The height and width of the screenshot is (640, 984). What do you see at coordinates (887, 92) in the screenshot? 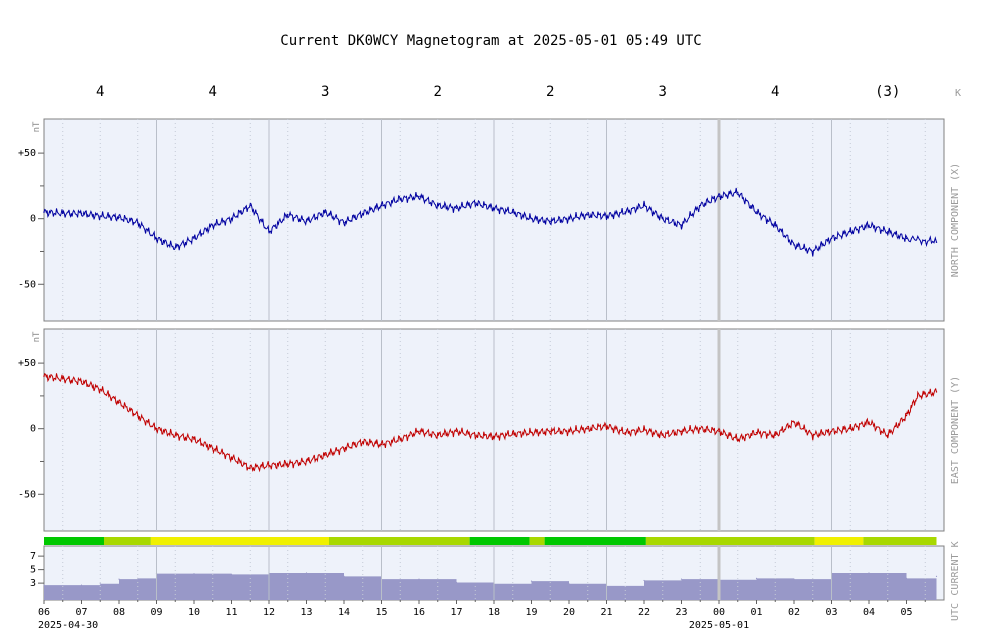
I see `k-index-value: (3)` at bounding box center [887, 92].